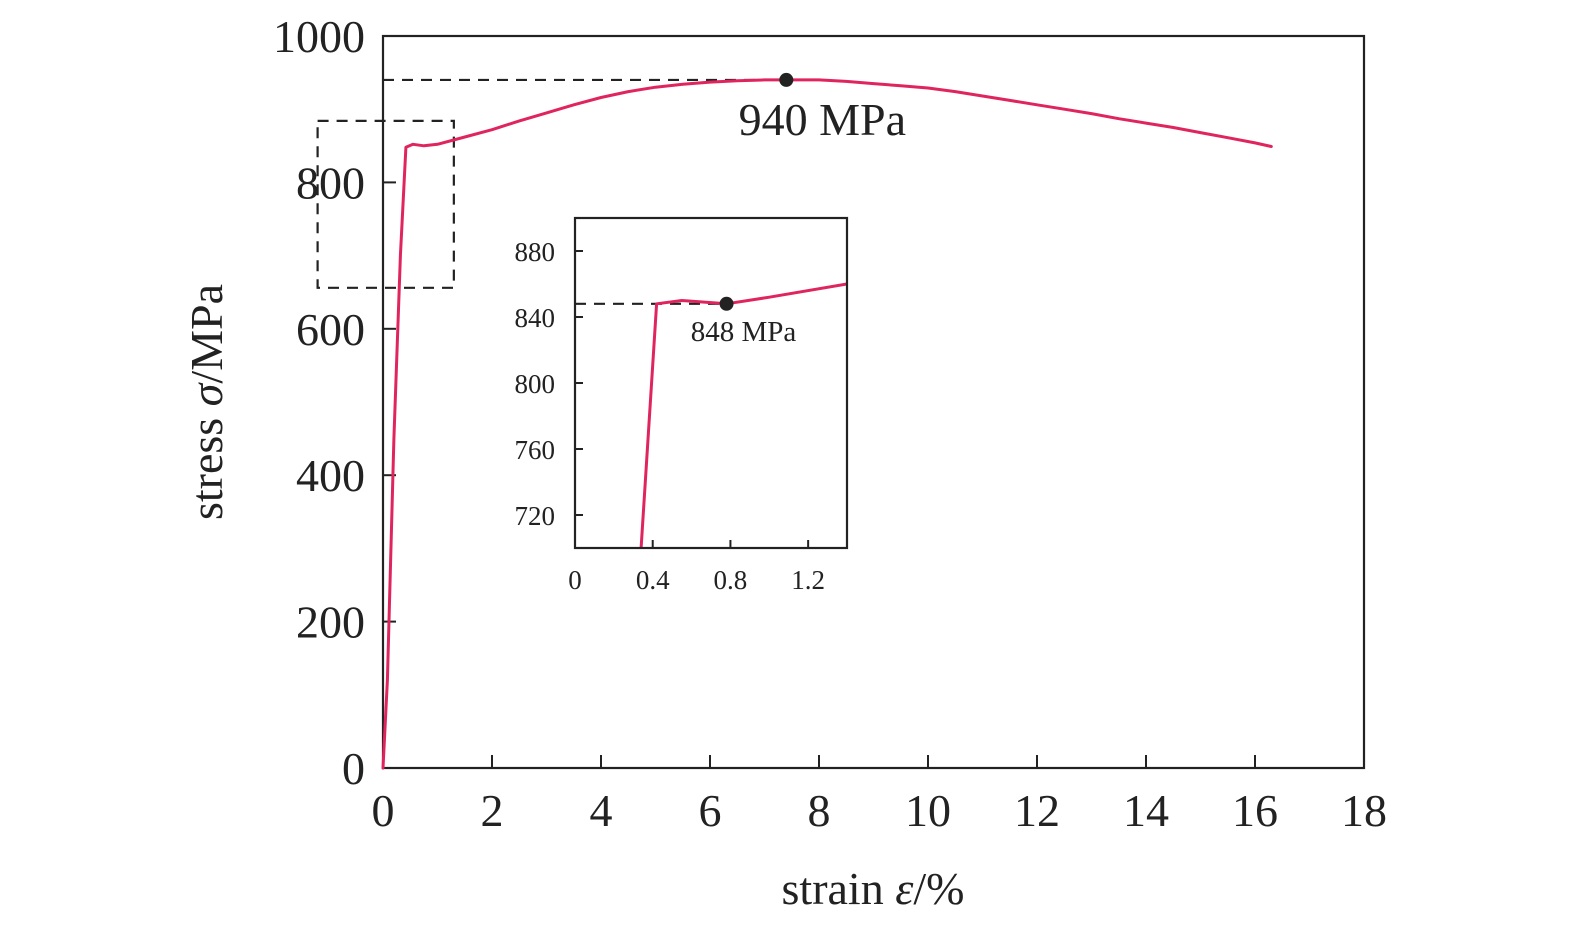  I want to click on inset-y-tick-label: 760, so click(535, 450).